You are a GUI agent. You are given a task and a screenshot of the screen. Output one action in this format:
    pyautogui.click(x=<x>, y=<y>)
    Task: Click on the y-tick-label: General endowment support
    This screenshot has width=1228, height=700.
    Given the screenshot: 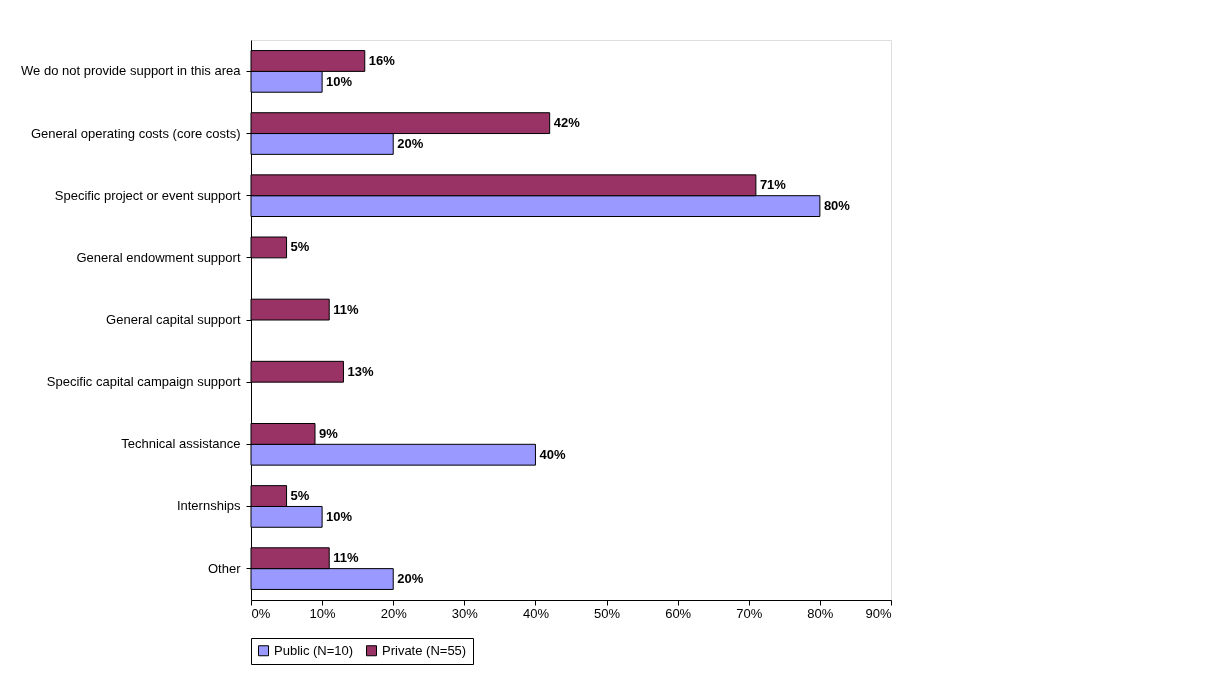 What is the action you would take?
    pyautogui.click(x=158, y=257)
    